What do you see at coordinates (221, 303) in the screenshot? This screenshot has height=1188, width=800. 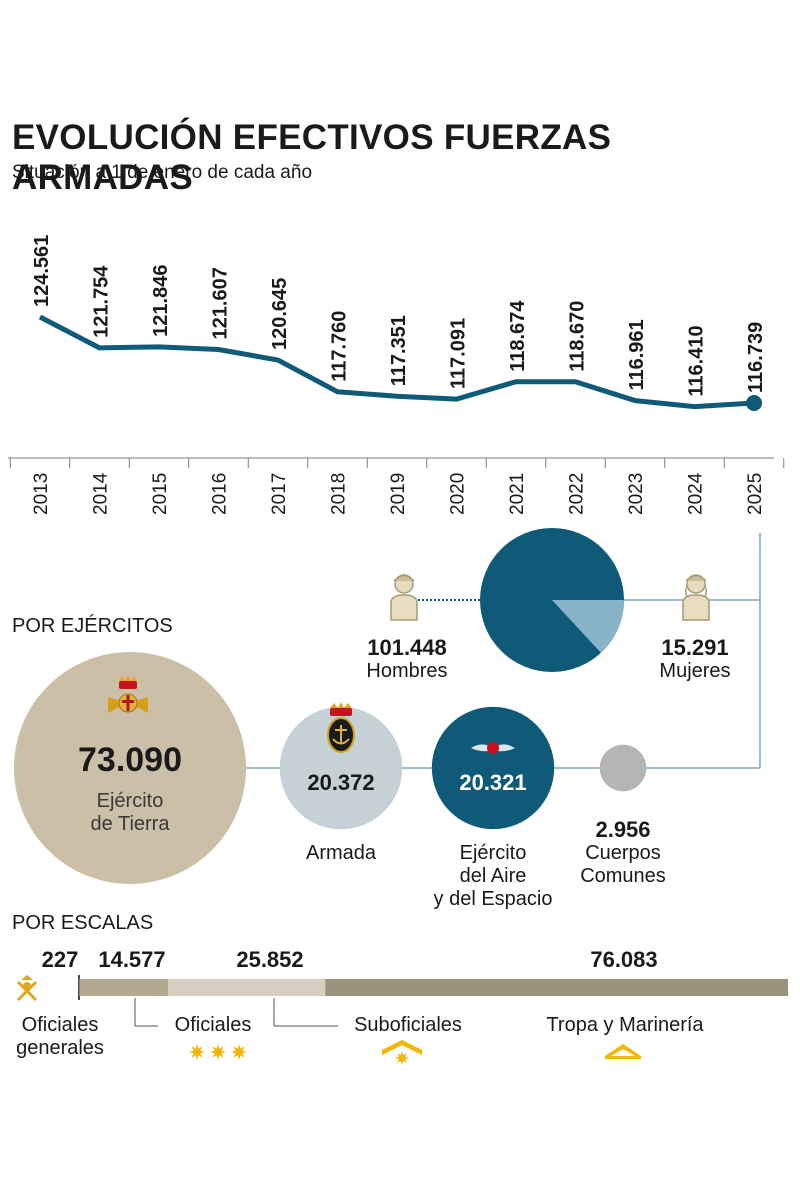 I see `data-label: 121.607` at bounding box center [221, 303].